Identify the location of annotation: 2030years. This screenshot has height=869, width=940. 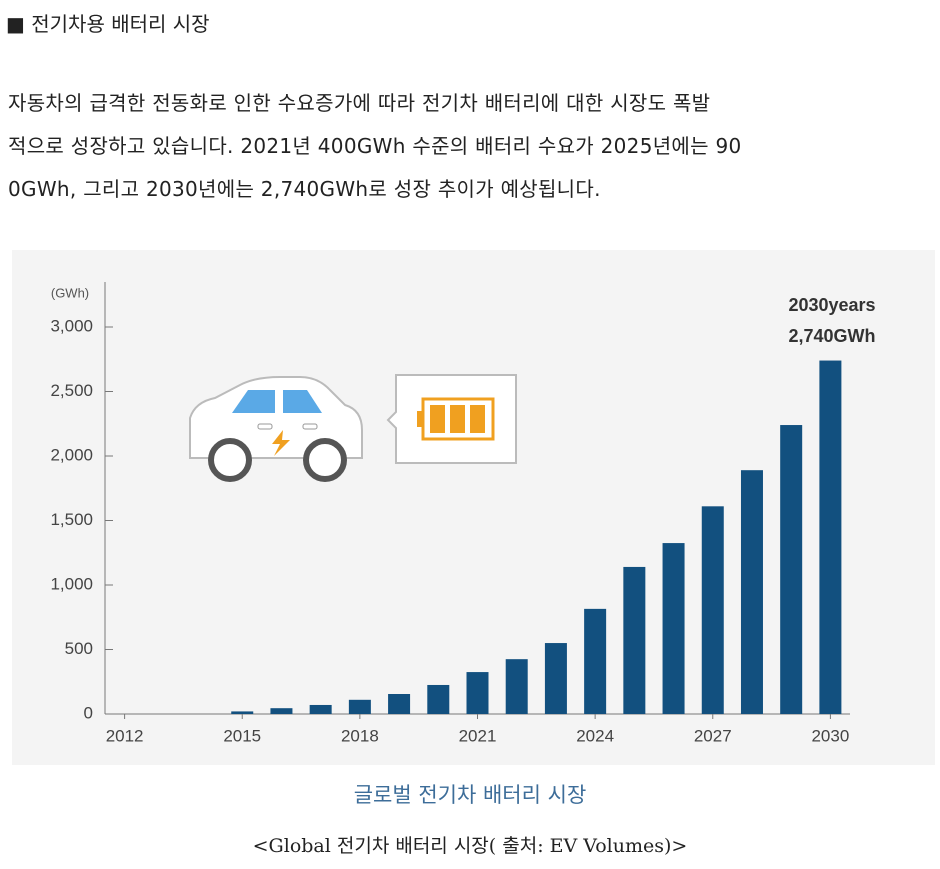
(831, 305).